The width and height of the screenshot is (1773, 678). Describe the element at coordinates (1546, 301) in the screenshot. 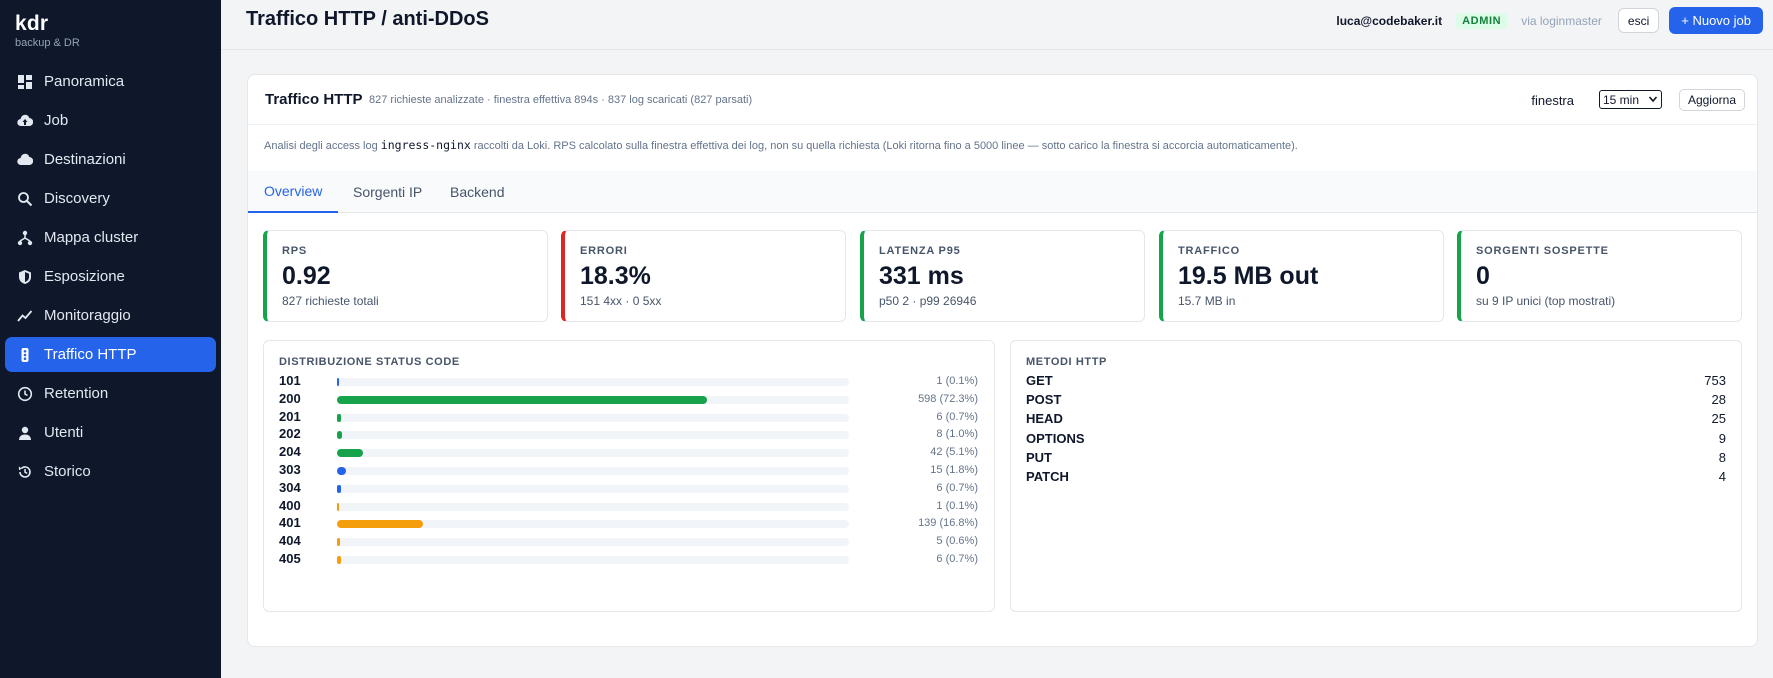

I see `stat-sub: su 9 IP unici (top mostrati)` at that location.